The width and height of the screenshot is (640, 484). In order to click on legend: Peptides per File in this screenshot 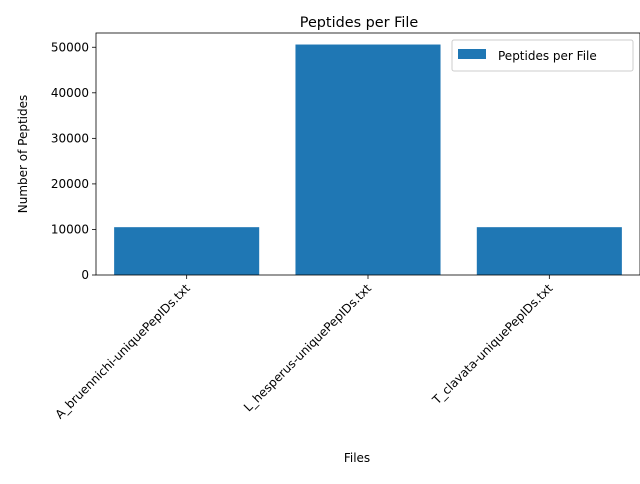, I will do `click(542, 55)`.